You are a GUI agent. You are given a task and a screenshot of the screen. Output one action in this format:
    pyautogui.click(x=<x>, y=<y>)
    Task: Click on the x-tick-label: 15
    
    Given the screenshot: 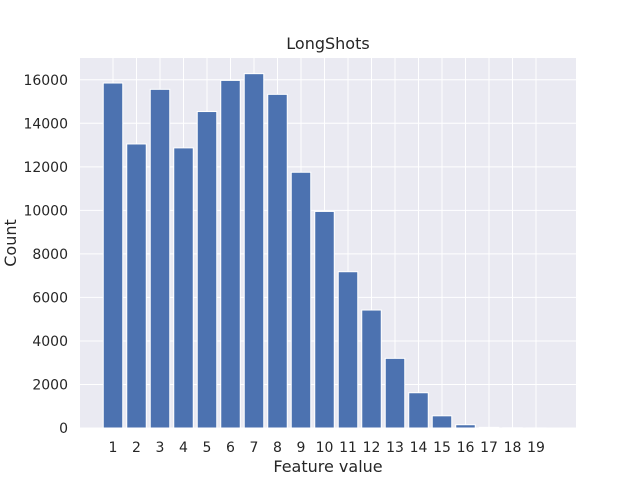 What is the action you would take?
    pyautogui.click(x=442, y=448)
    